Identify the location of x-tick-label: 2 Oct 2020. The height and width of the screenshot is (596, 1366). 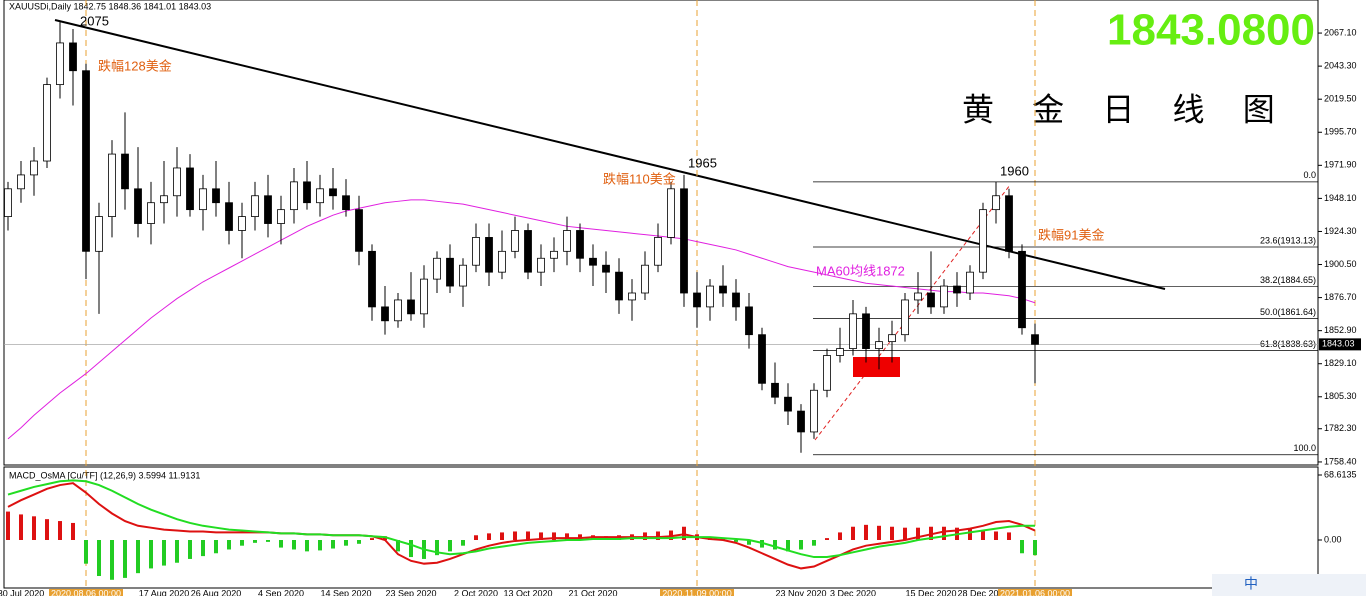
(476, 592).